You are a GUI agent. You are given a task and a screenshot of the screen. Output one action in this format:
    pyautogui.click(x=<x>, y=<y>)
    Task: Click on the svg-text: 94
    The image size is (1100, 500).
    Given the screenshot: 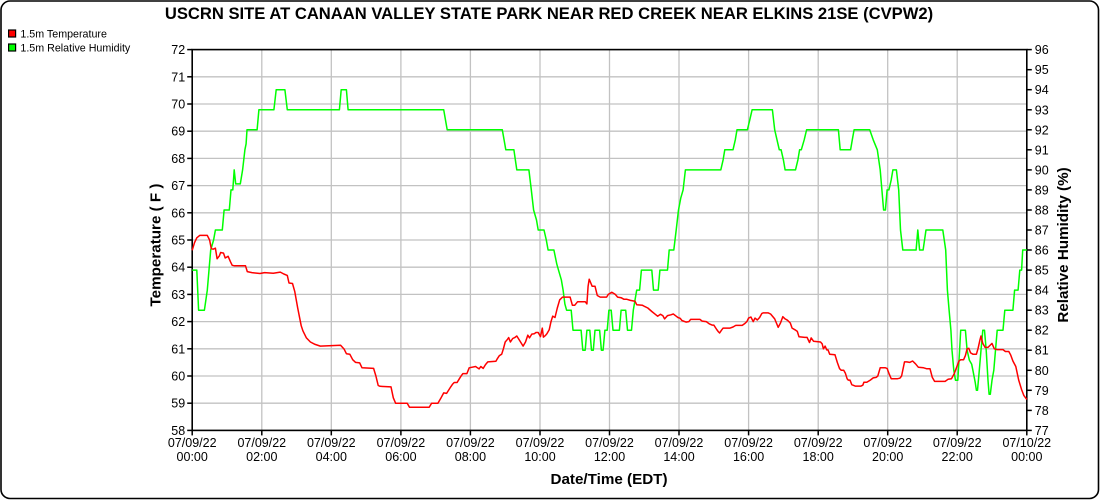 What is the action you would take?
    pyautogui.click(x=1042, y=90)
    